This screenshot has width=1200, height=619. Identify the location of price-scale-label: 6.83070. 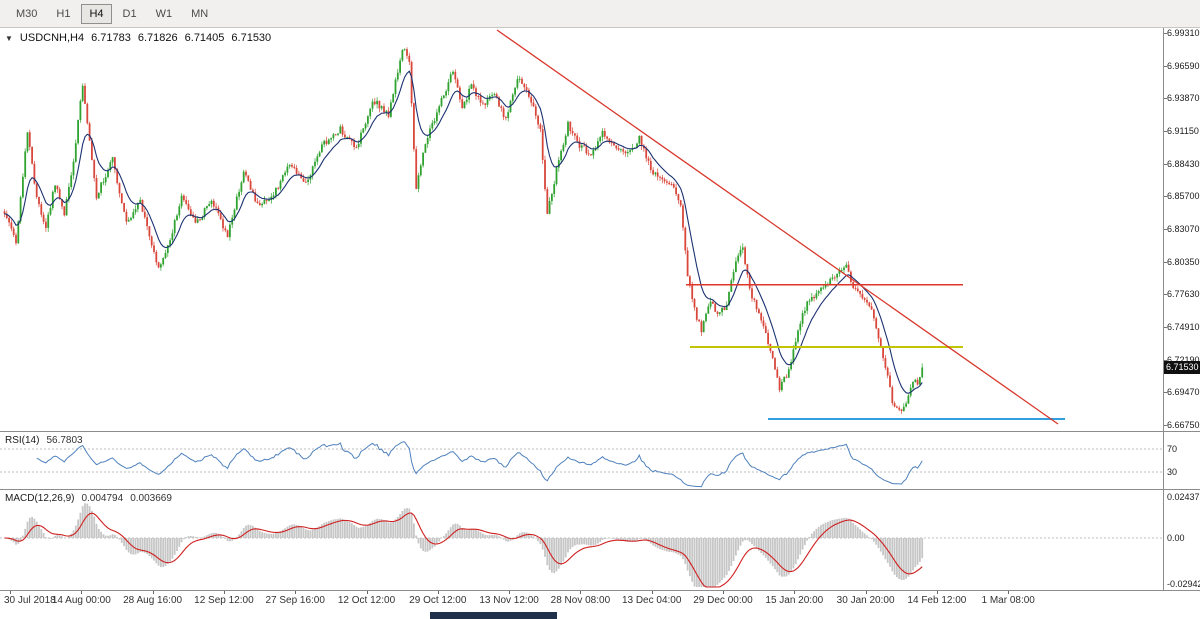
(1183, 229).